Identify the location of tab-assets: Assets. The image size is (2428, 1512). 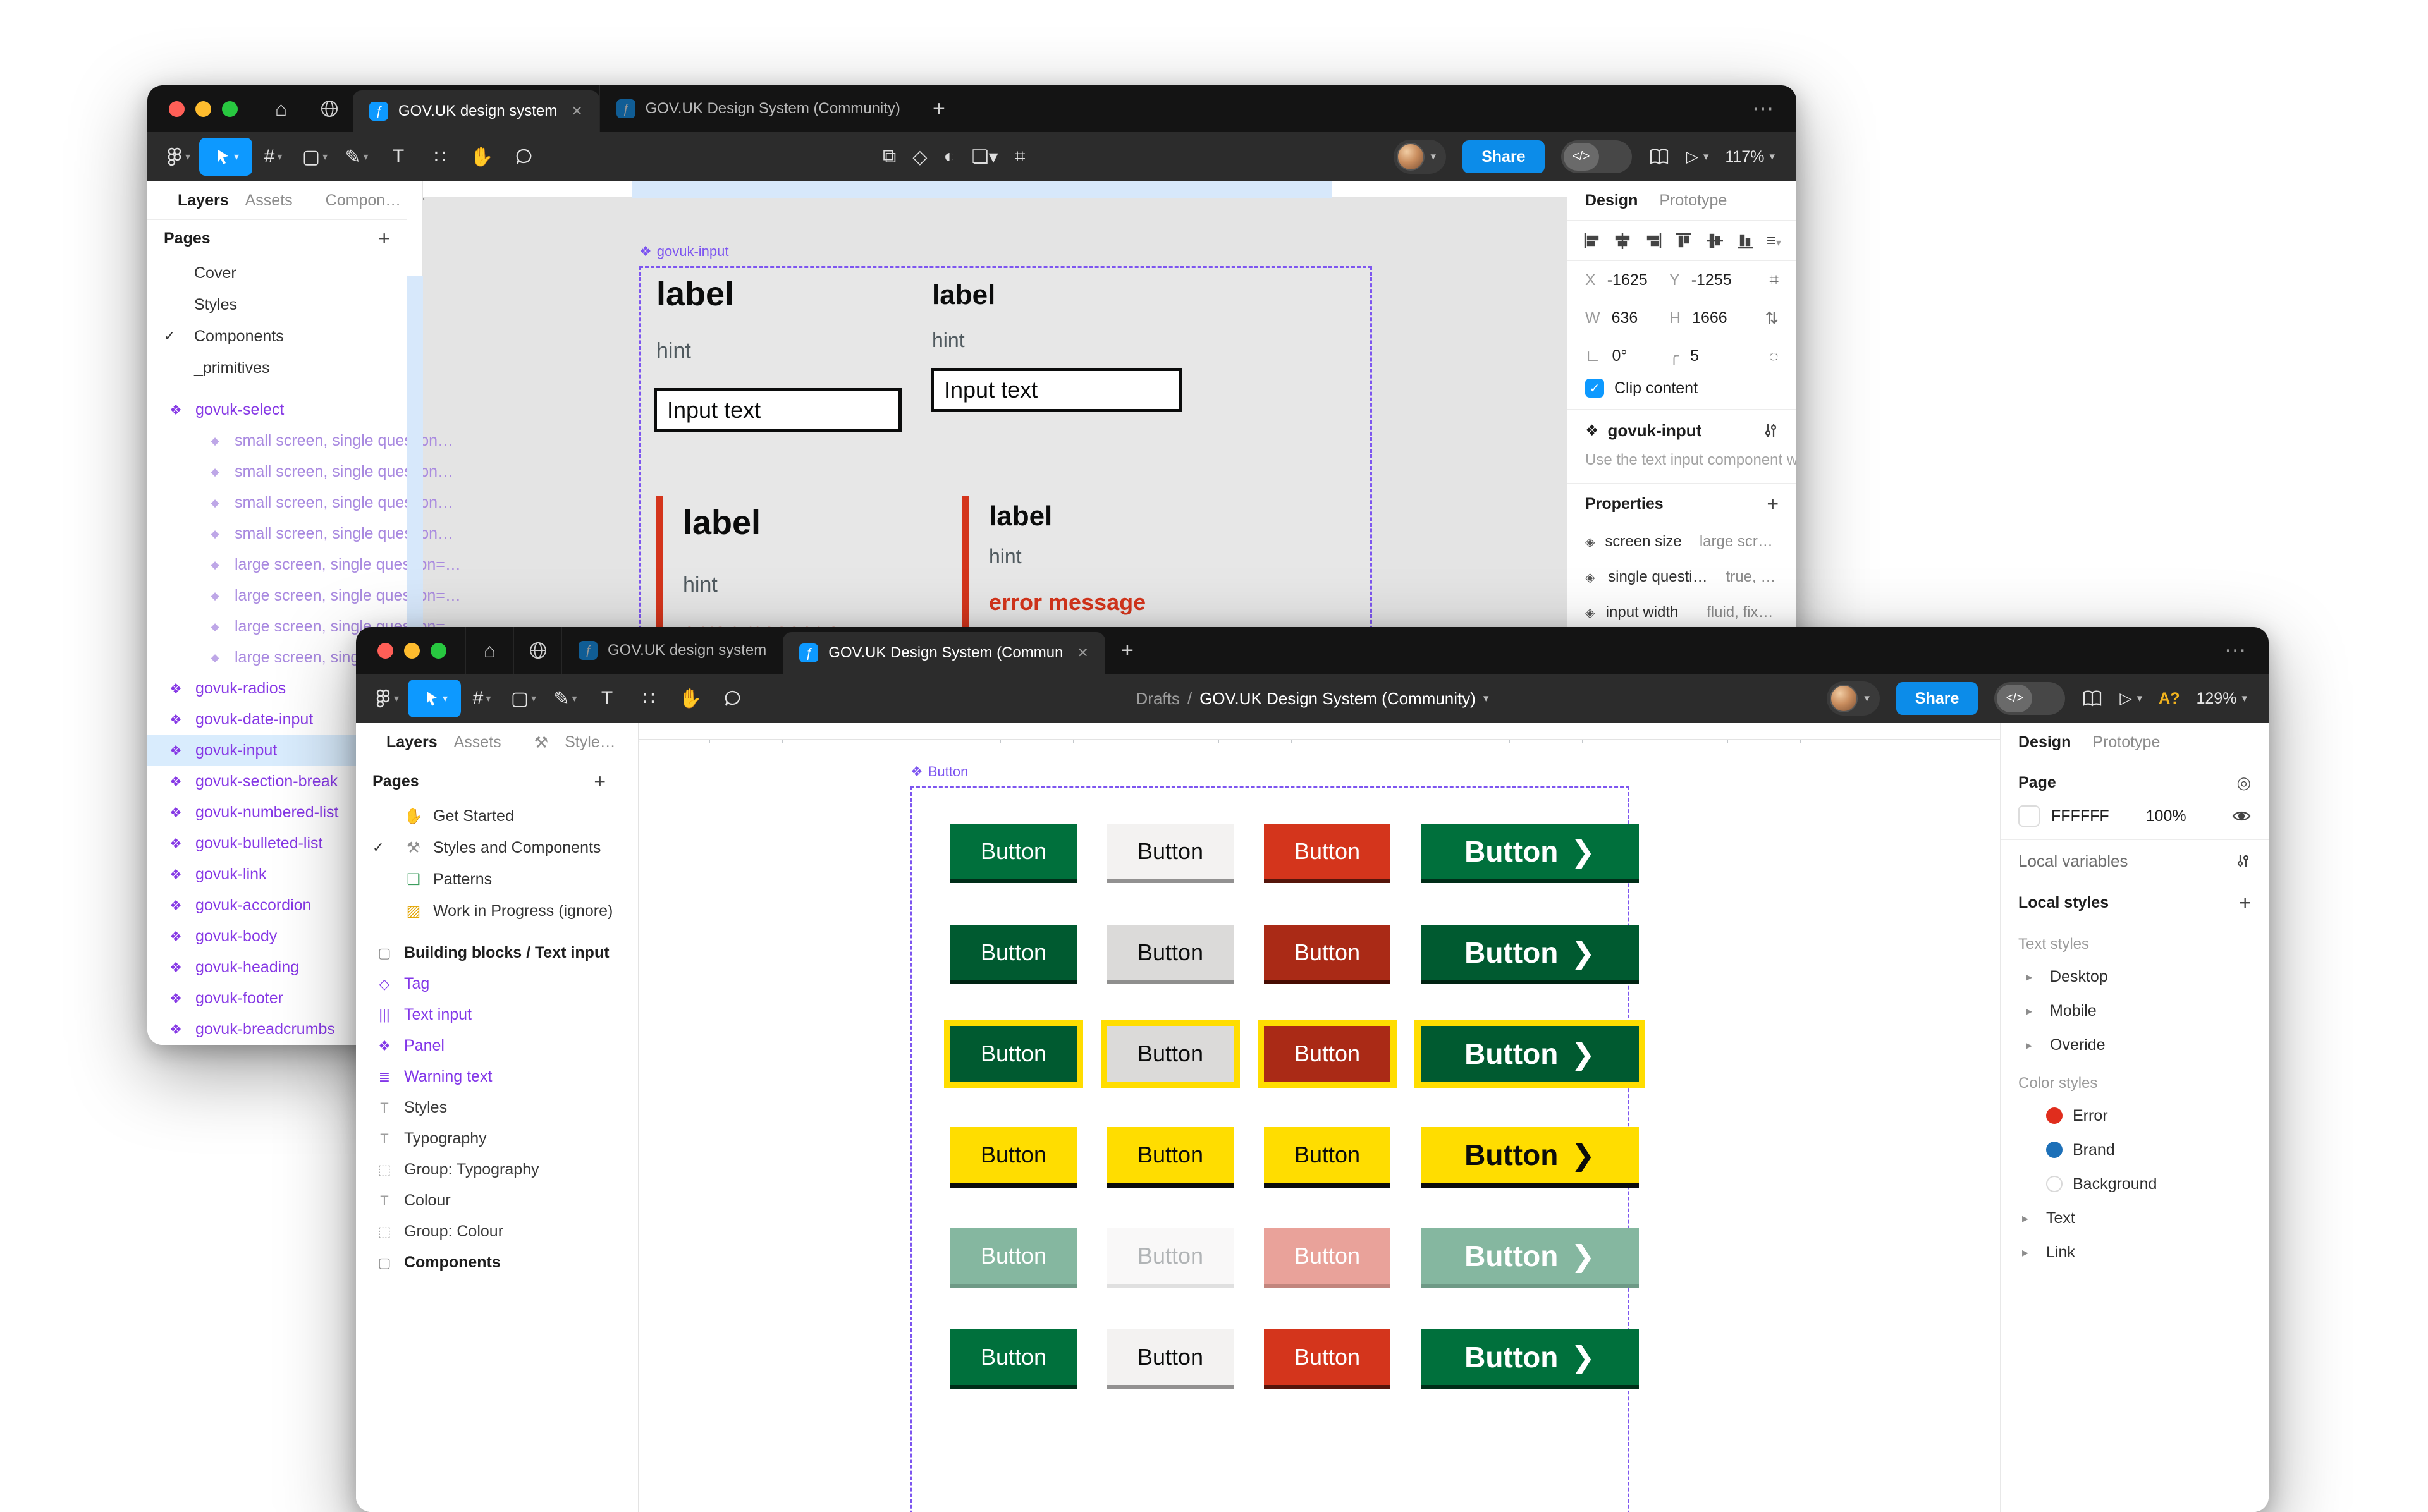
(269, 200).